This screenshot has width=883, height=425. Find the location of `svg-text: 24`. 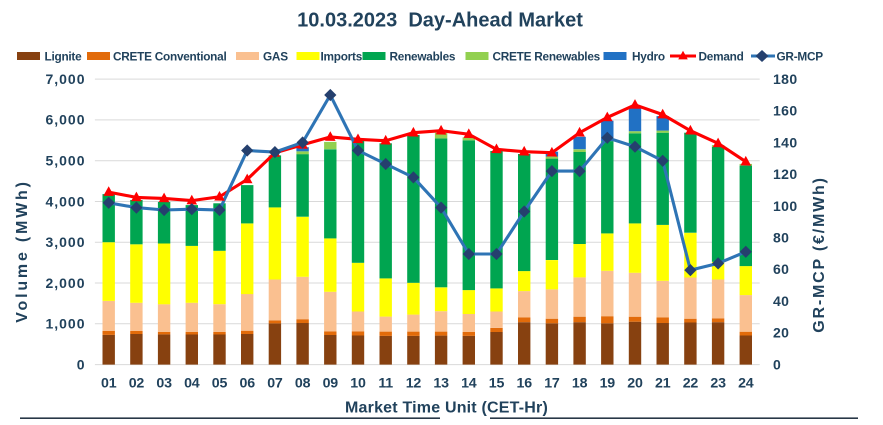

svg-text: 24 is located at coordinates (746, 383).